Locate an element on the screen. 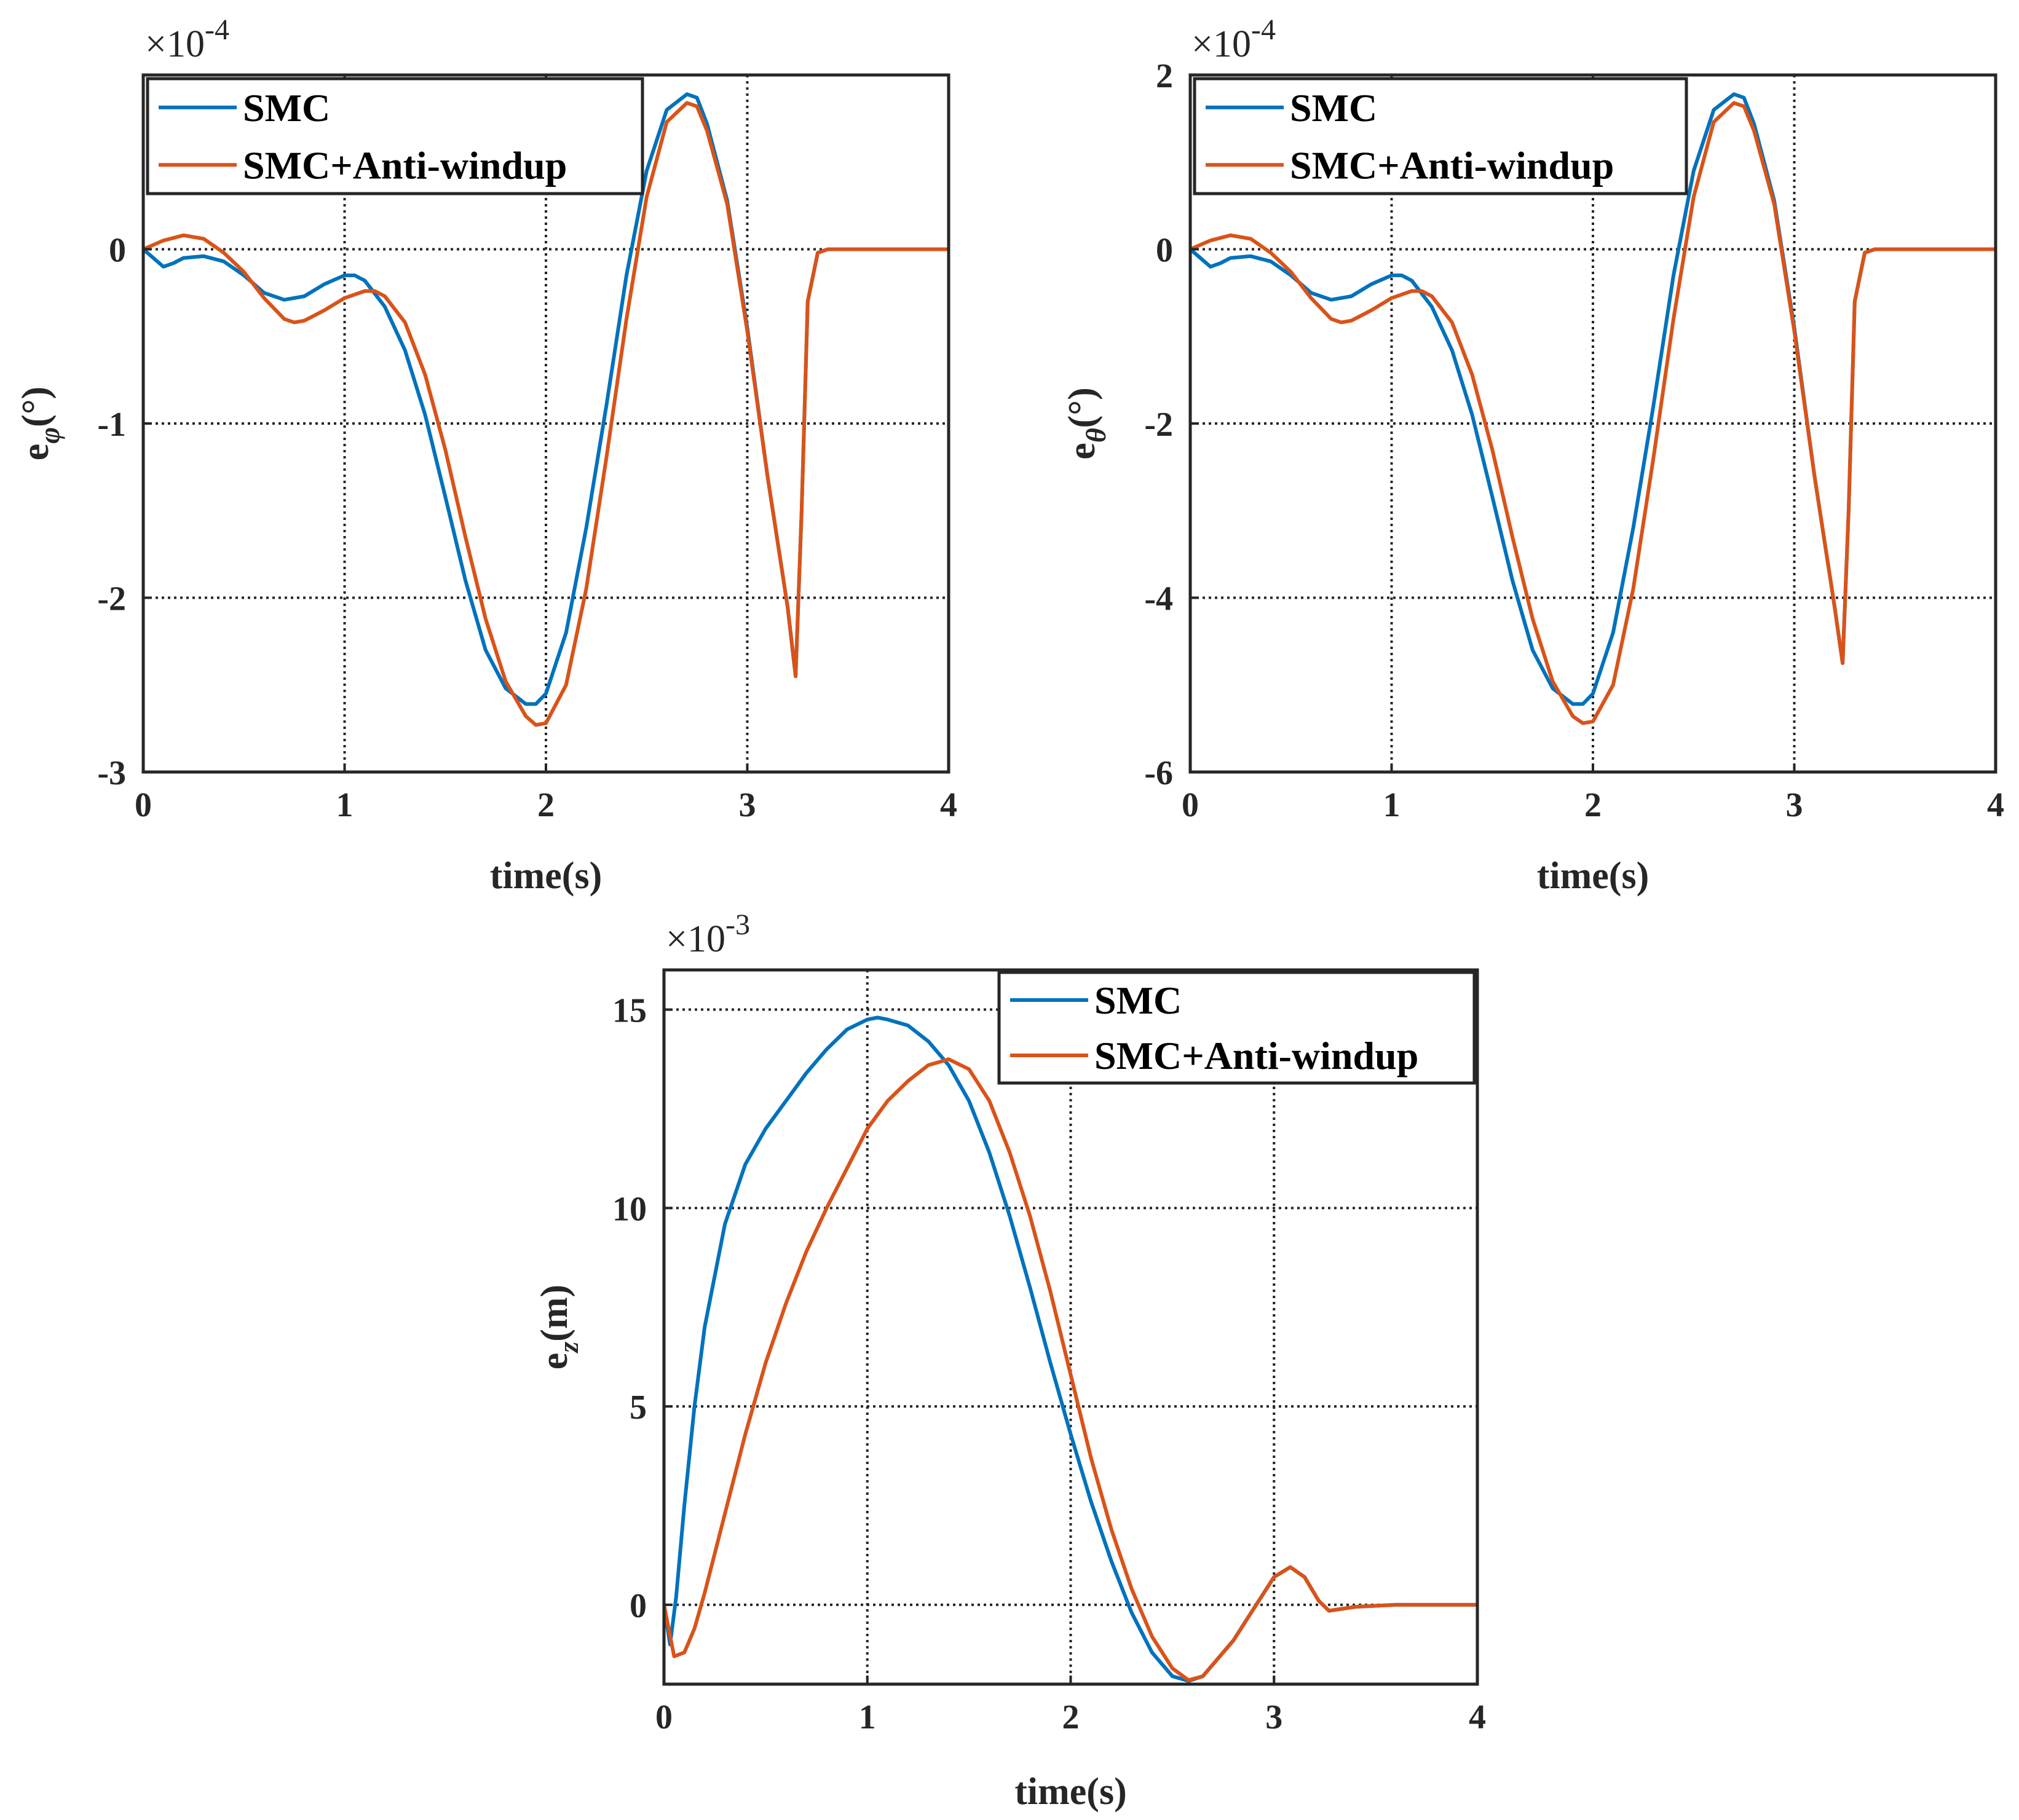 This screenshot has height=1820, width=2019. y-tick-label: -1 is located at coordinates (111, 425).